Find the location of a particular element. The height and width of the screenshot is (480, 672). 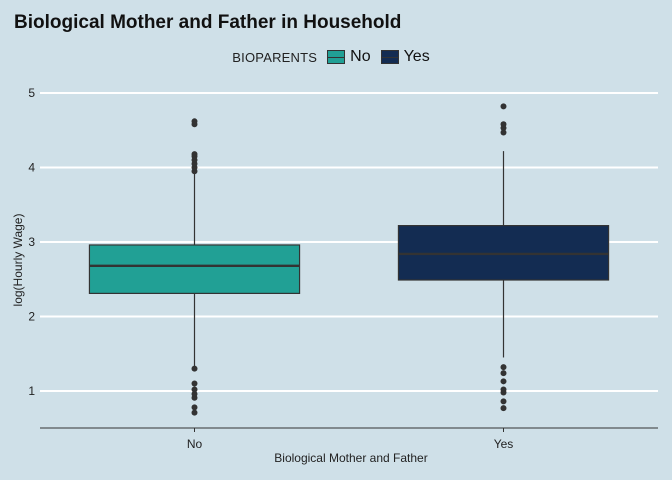

legend: BIOPARENTS No Yes is located at coordinates (336, 57).